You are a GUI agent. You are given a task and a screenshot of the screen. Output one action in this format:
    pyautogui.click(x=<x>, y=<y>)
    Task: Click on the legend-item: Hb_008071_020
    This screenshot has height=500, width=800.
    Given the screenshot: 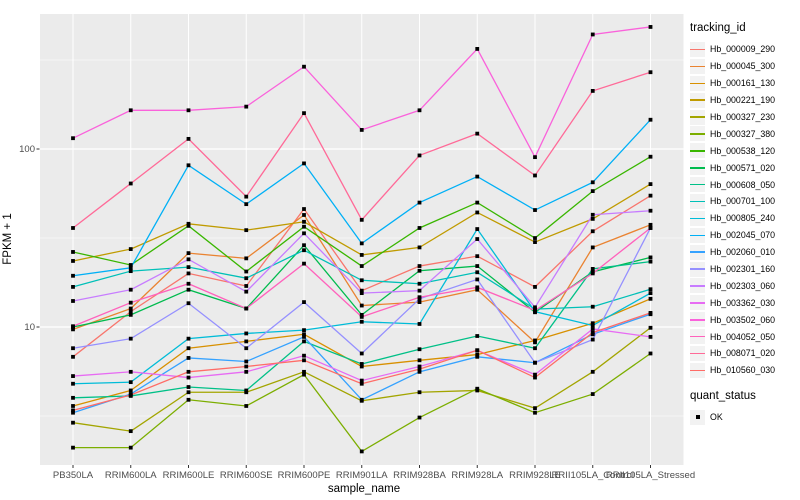 What is the action you would take?
    pyautogui.click(x=745, y=353)
    